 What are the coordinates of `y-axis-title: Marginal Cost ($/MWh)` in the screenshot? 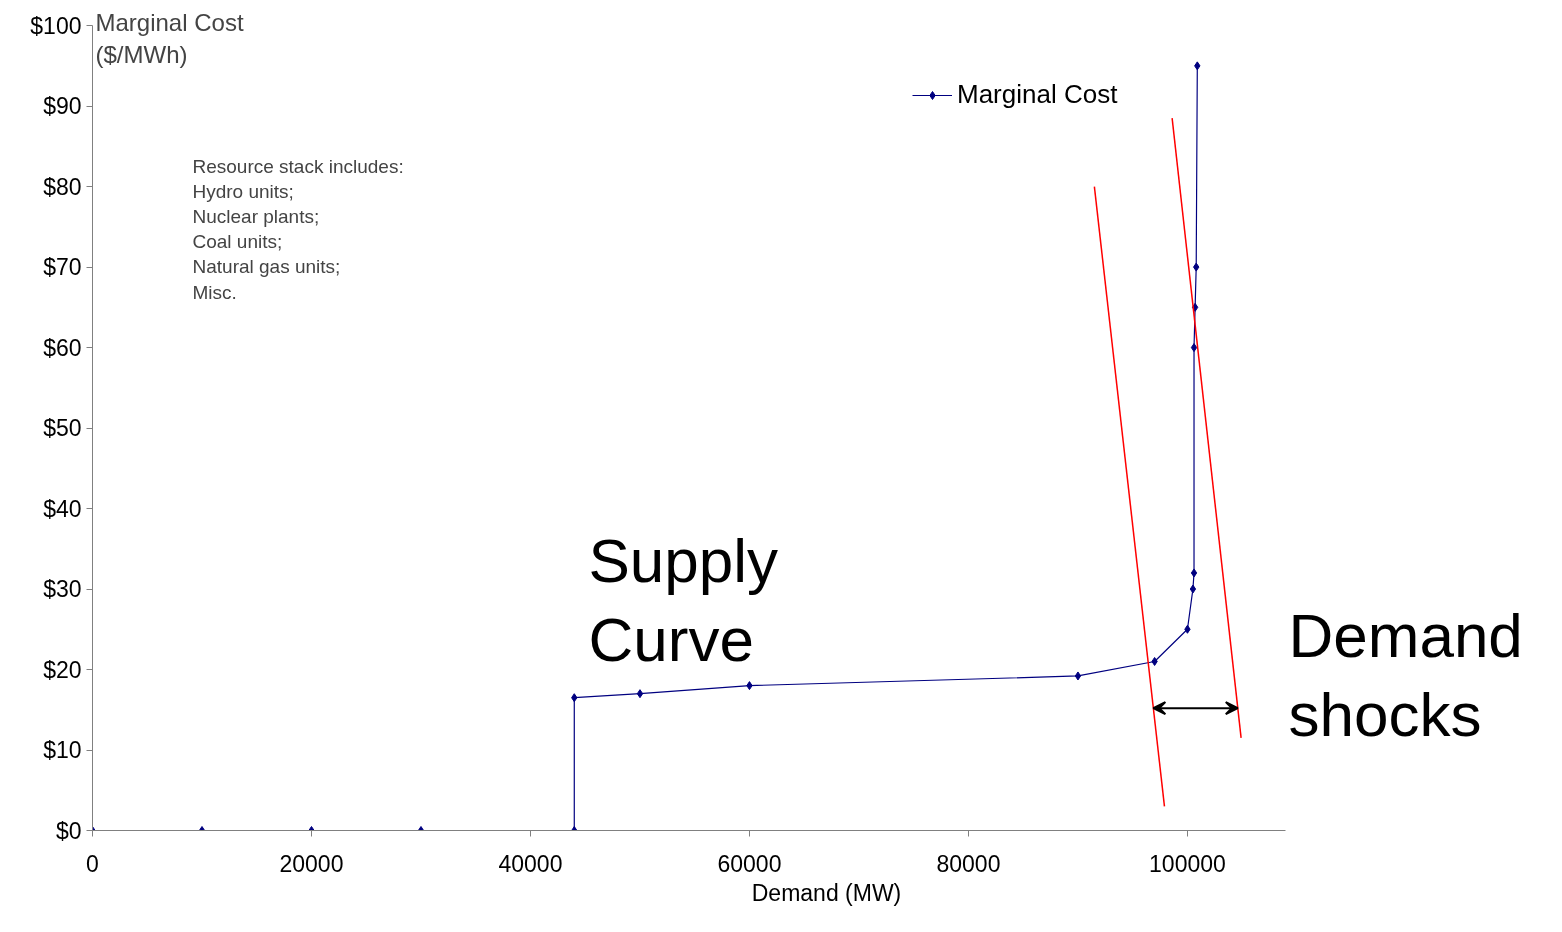 It's located at (169, 38).